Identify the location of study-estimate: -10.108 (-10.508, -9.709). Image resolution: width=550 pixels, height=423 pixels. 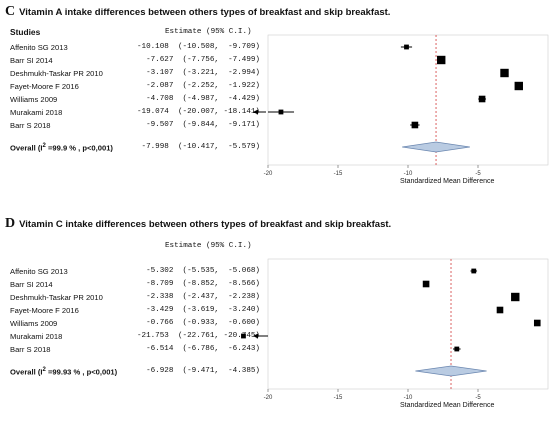
(198, 47).